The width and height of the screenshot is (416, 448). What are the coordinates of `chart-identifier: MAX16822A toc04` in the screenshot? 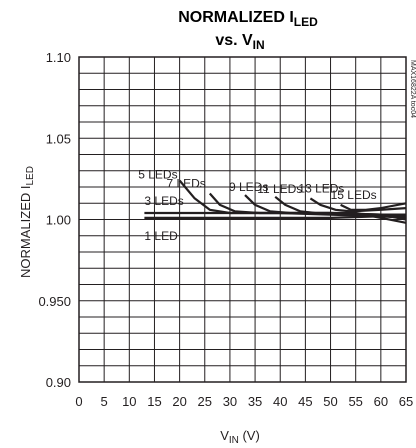 It's located at (412, 89).